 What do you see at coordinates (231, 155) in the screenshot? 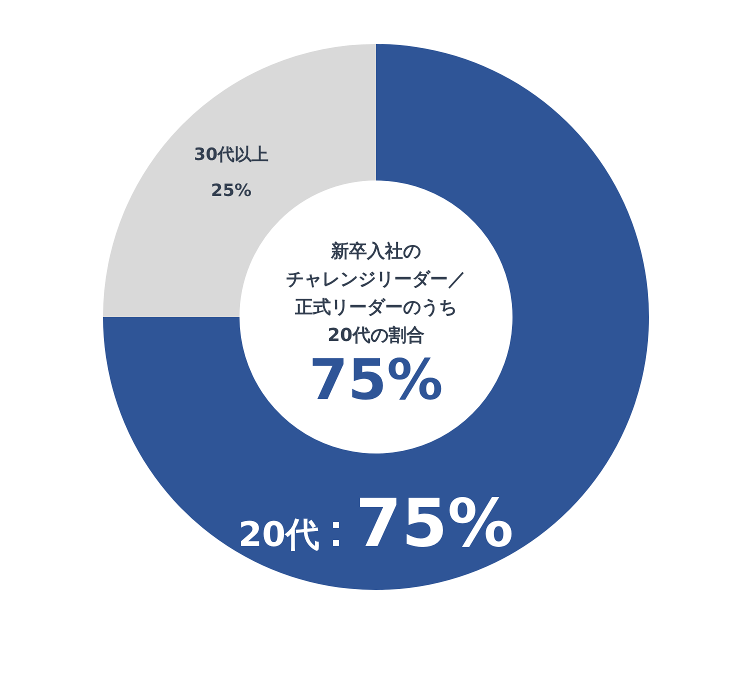
I see `slice-label: 30代以上` at bounding box center [231, 155].